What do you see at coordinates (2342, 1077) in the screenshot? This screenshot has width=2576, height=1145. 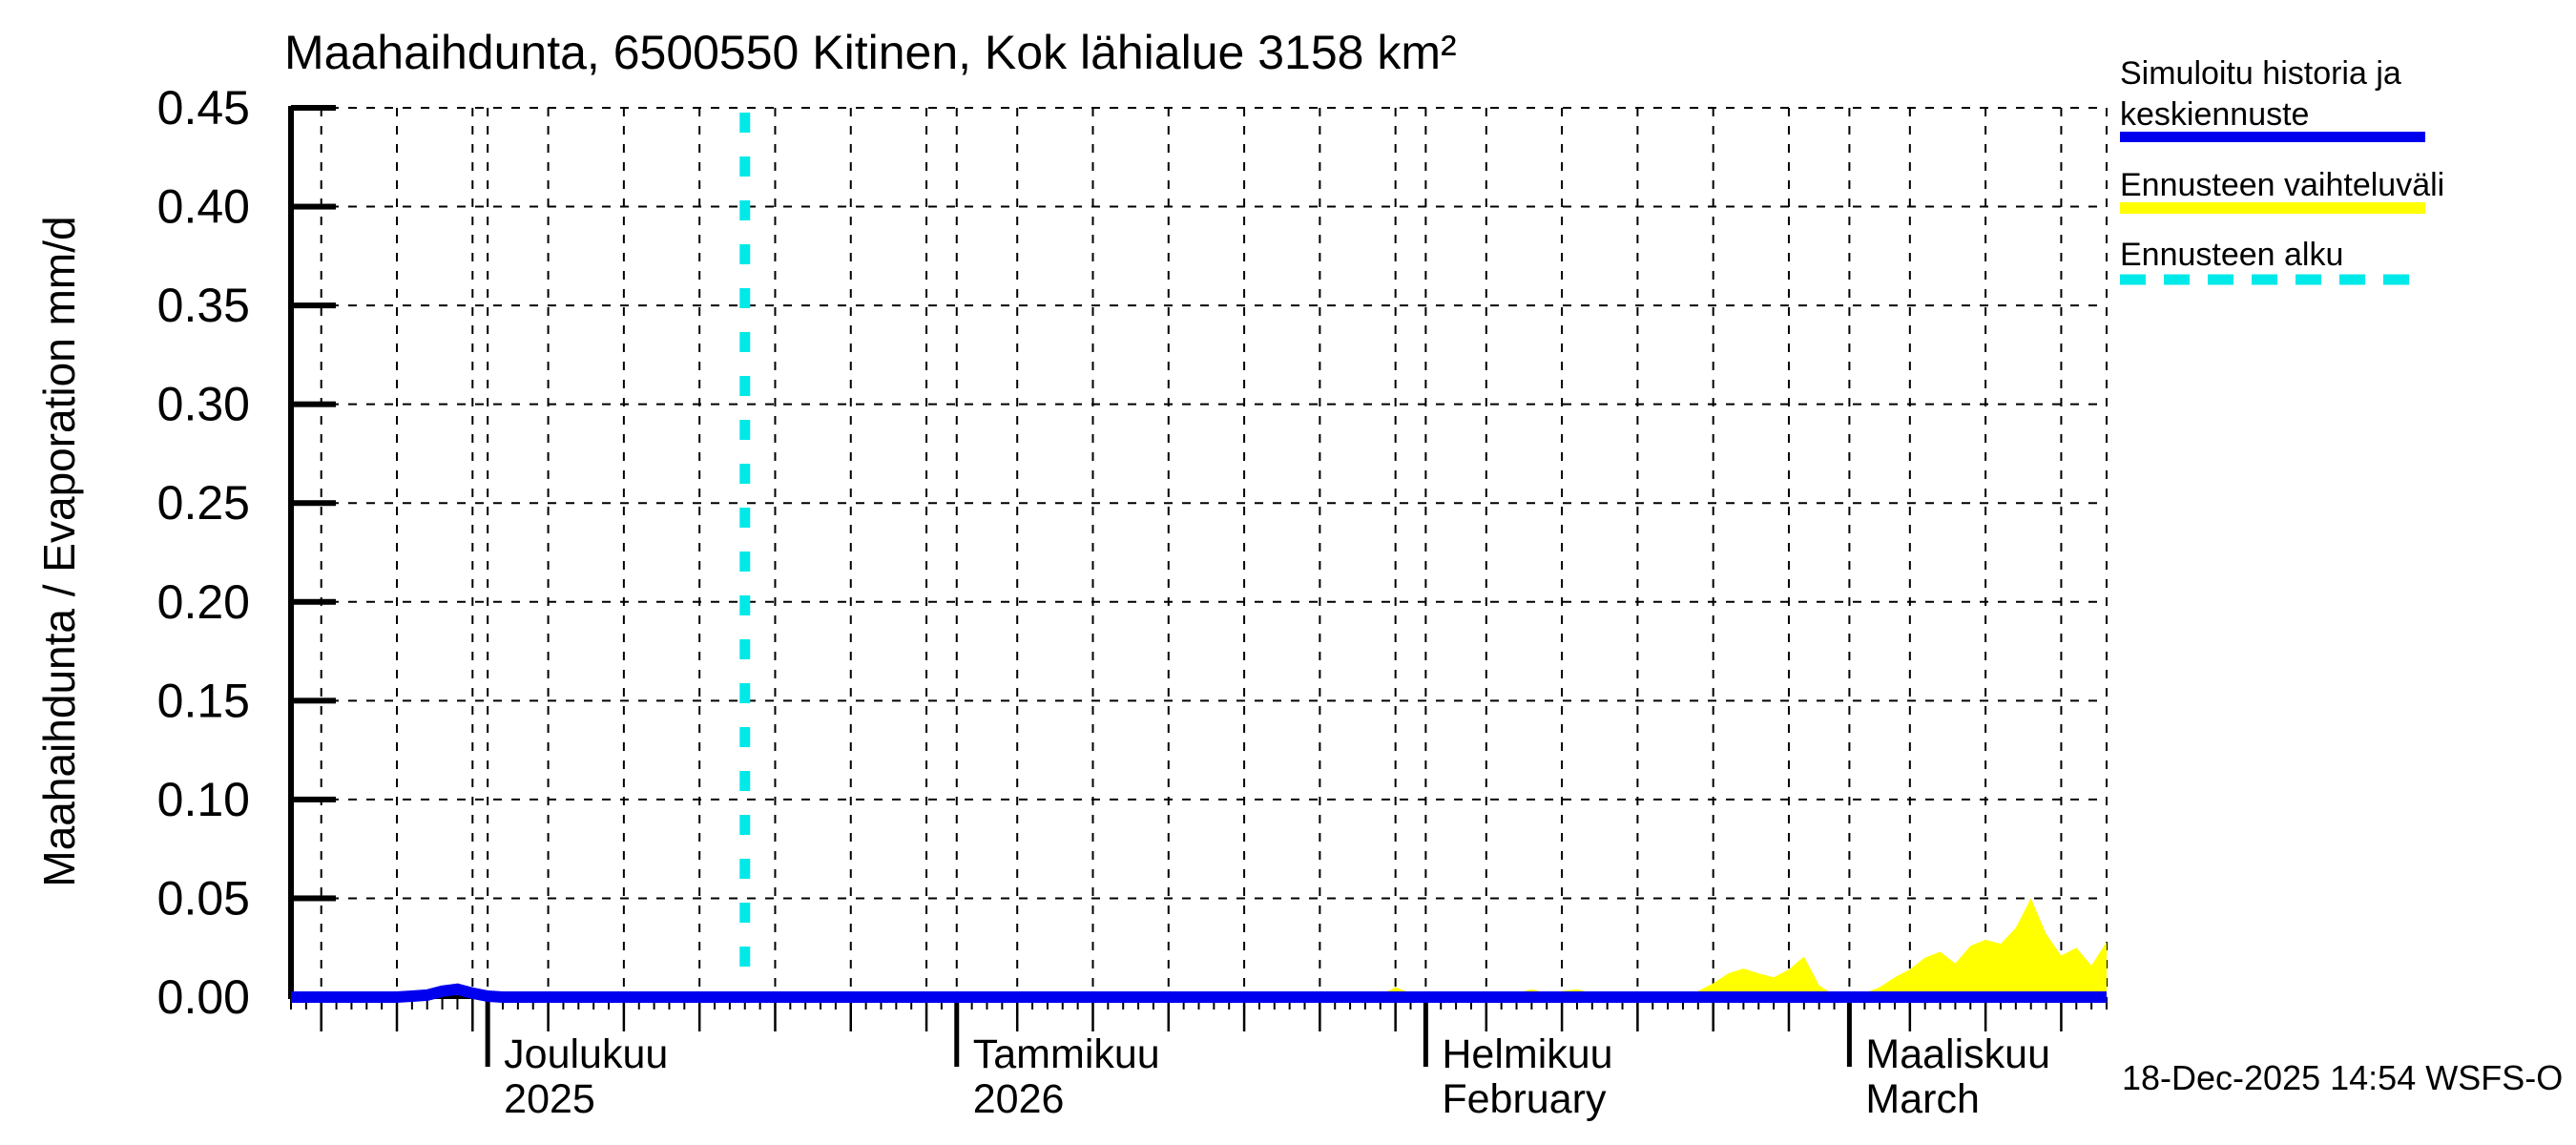 I see `timestamp: 18-Dec-2025 14:54 WSFS-O` at bounding box center [2342, 1077].